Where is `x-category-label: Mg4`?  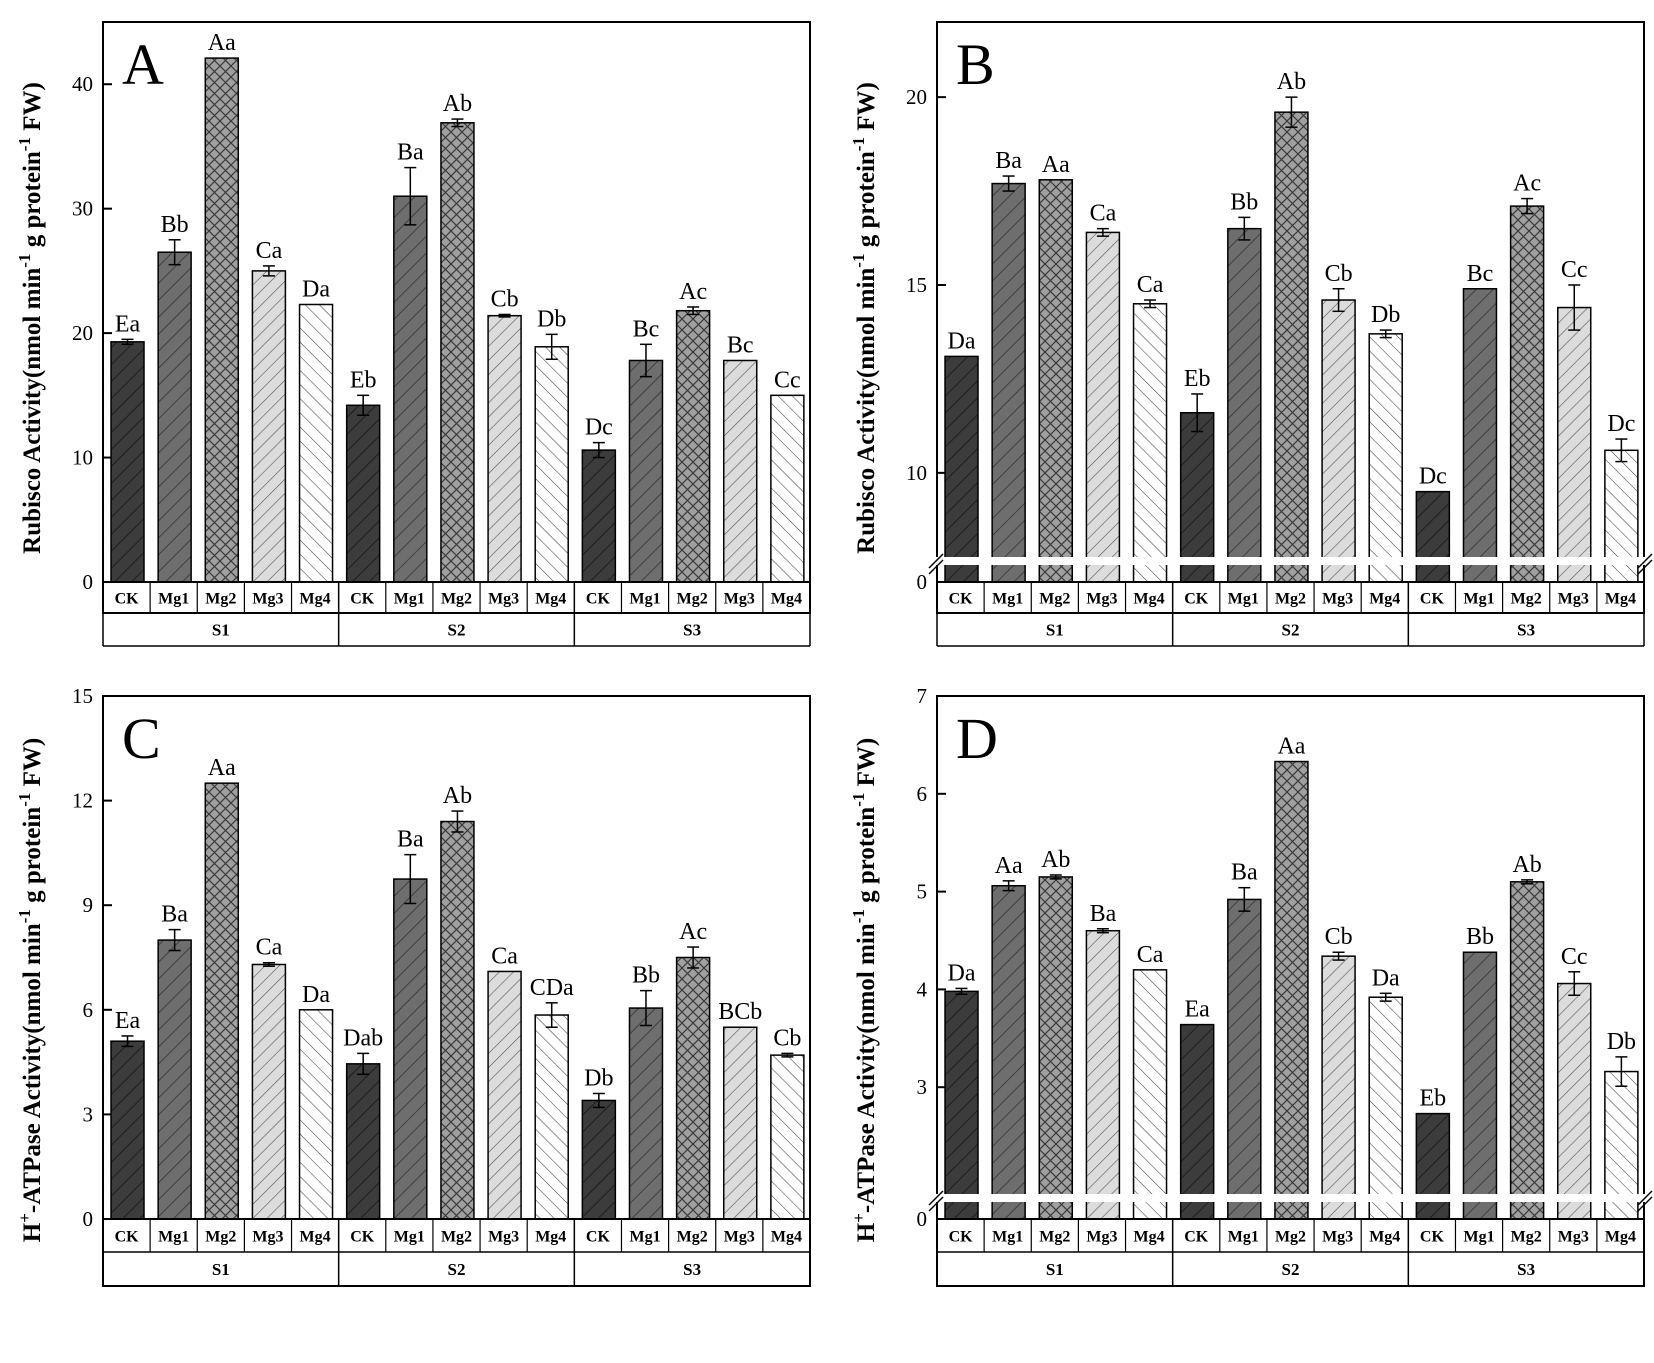 x-category-label: Mg4 is located at coordinates (786, 1237).